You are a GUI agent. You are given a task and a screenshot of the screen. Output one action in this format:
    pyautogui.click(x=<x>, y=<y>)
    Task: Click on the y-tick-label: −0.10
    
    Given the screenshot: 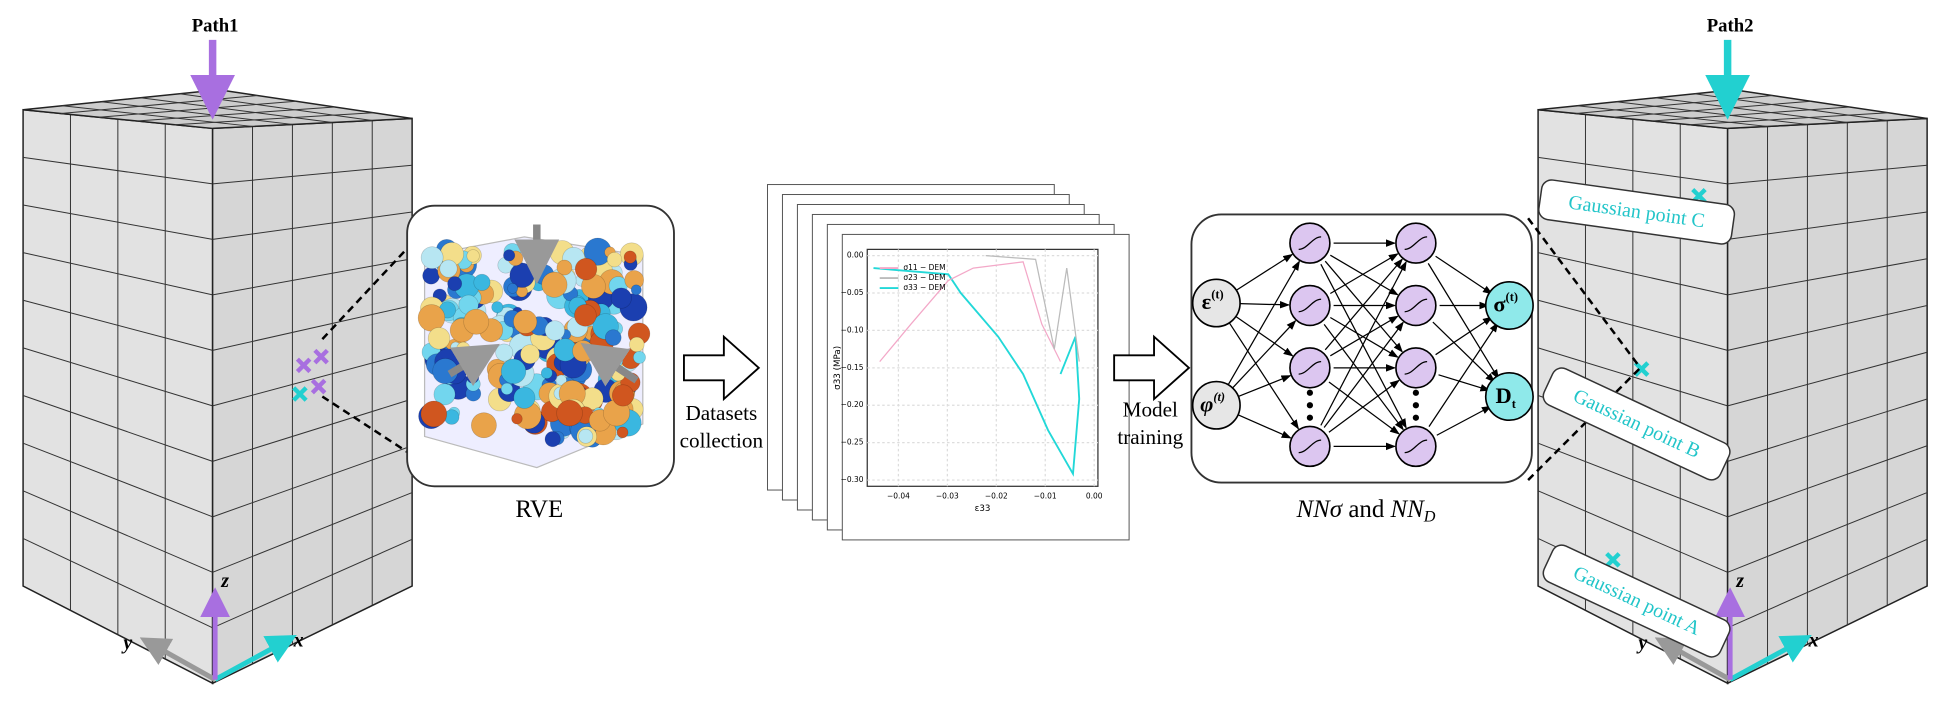 What is the action you would take?
    pyautogui.click(x=852, y=329)
    